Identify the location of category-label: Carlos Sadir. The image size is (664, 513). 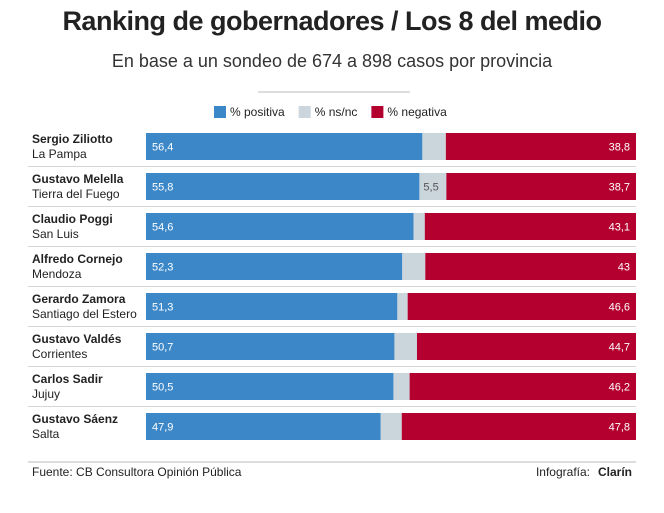
(67, 379).